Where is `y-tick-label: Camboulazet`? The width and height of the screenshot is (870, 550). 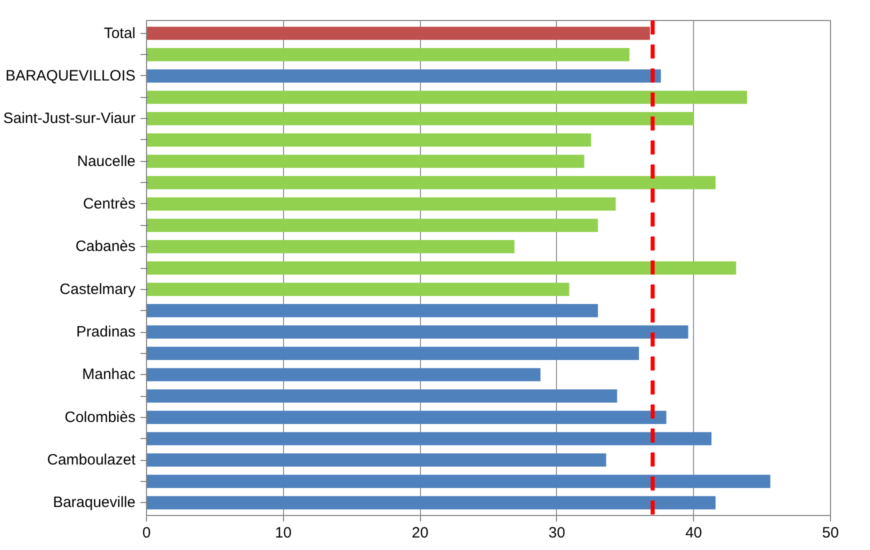
y-tick-label: Camboulazet is located at coordinates (91, 460).